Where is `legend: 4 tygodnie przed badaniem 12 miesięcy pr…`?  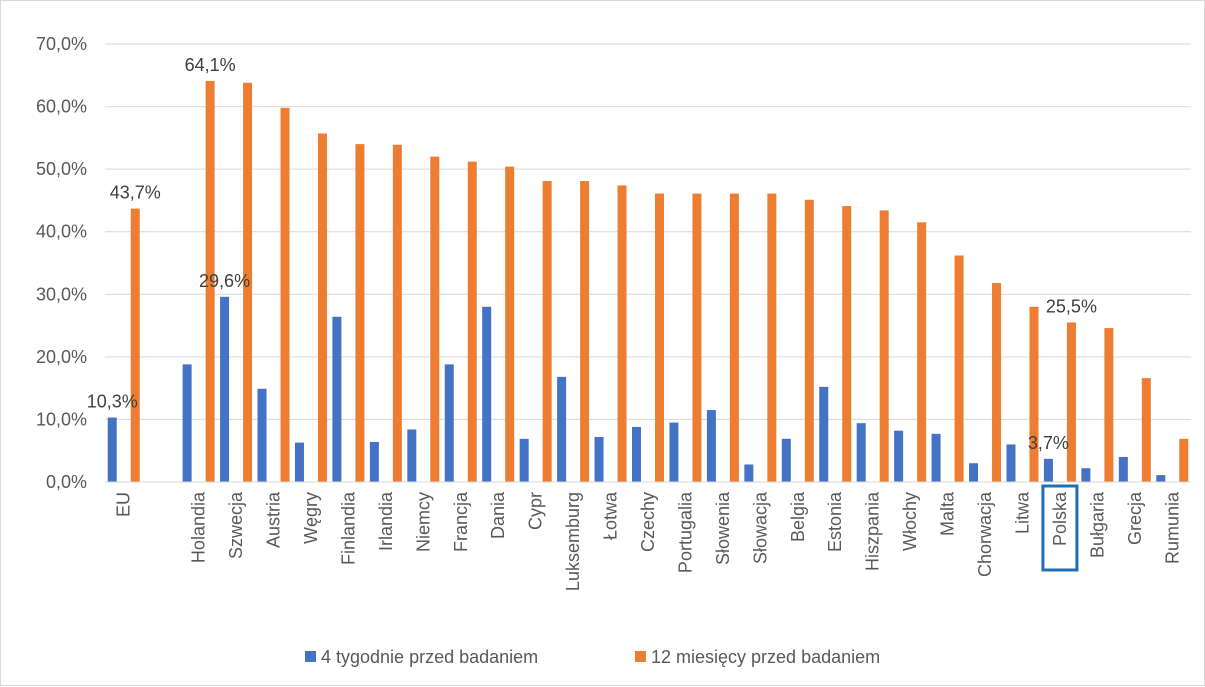
legend: 4 tygodnie przed badaniem 12 miesięcy pr… is located at coordinates (592, 657).